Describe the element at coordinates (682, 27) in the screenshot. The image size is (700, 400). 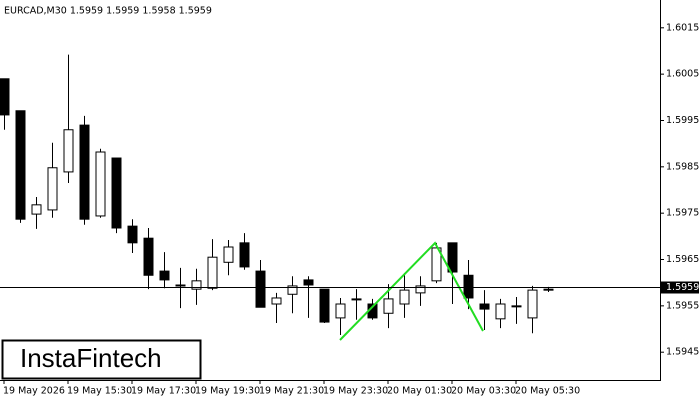
I see `y-tick-label: 1.6015` at that location.